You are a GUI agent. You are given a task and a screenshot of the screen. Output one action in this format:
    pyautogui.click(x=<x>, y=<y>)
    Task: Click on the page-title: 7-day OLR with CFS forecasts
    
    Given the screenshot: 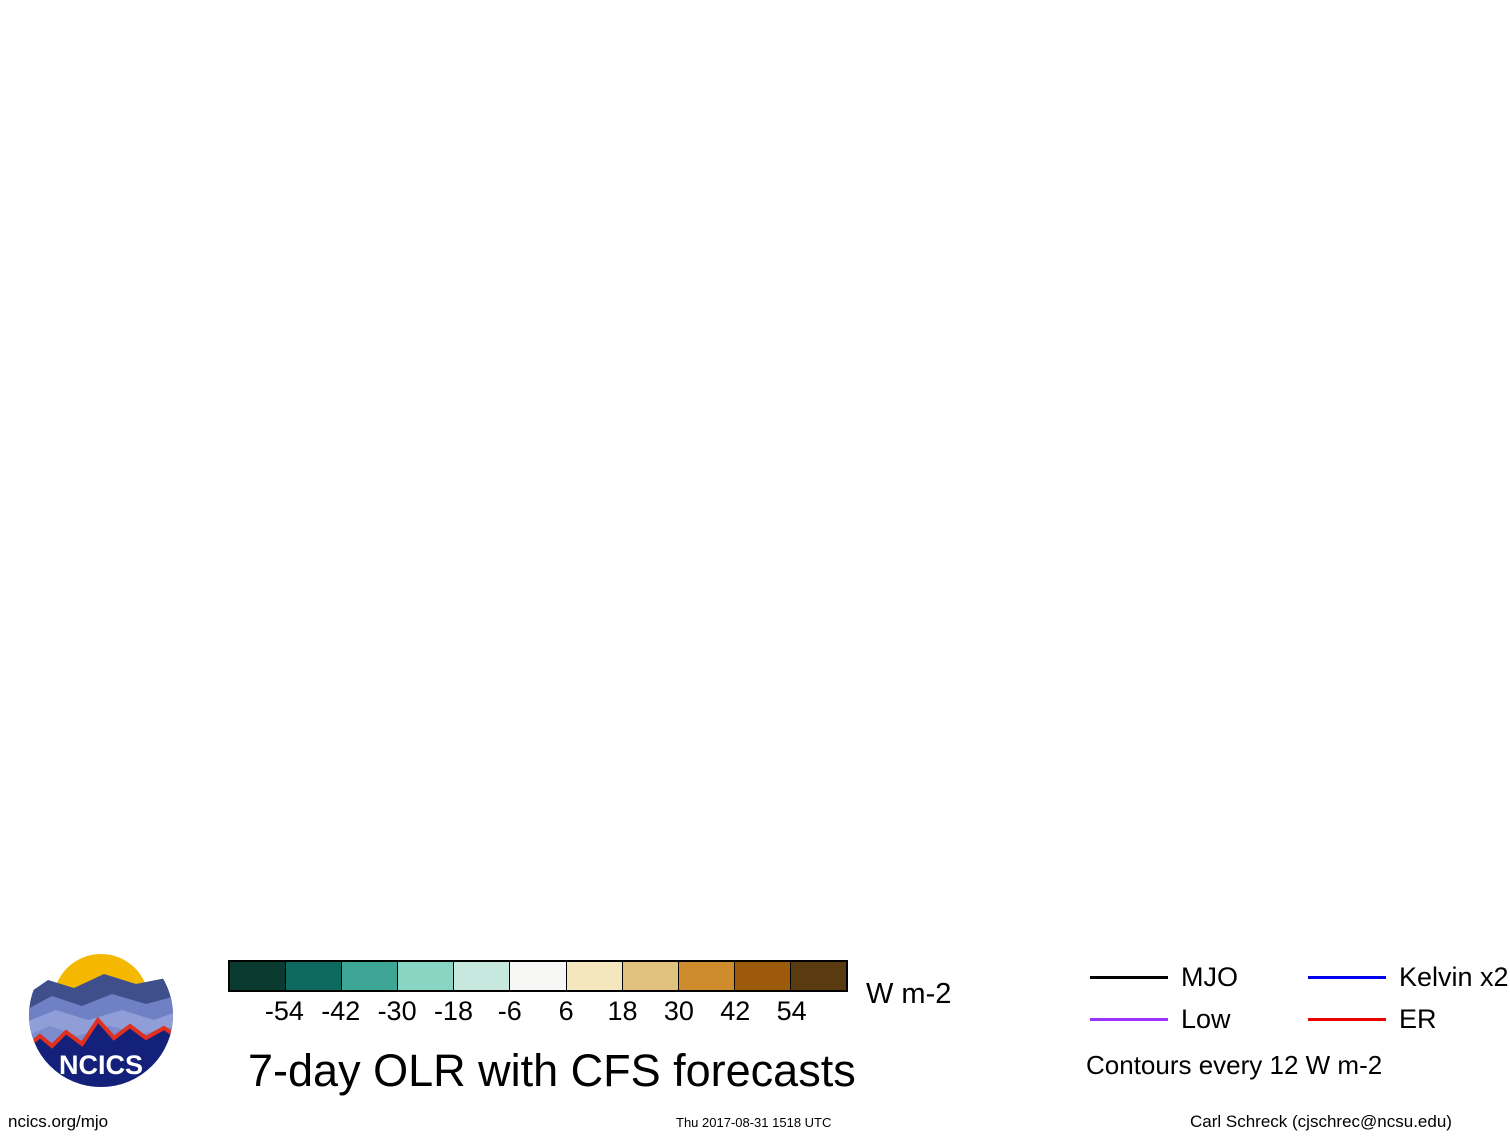 What is the action you would take?
    pyautogui.click(x=552, y=1070)
    